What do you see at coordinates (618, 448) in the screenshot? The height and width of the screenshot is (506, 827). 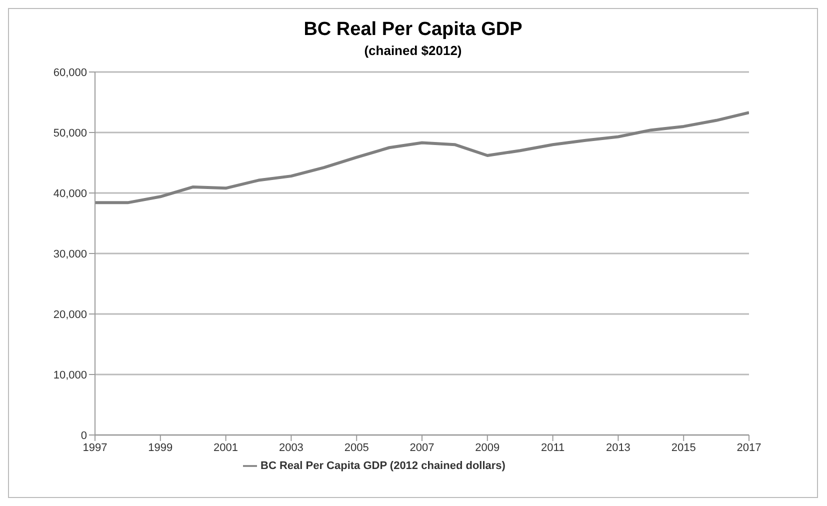 I see `x-tick-label: 2013` at bounding box center [618, 448].